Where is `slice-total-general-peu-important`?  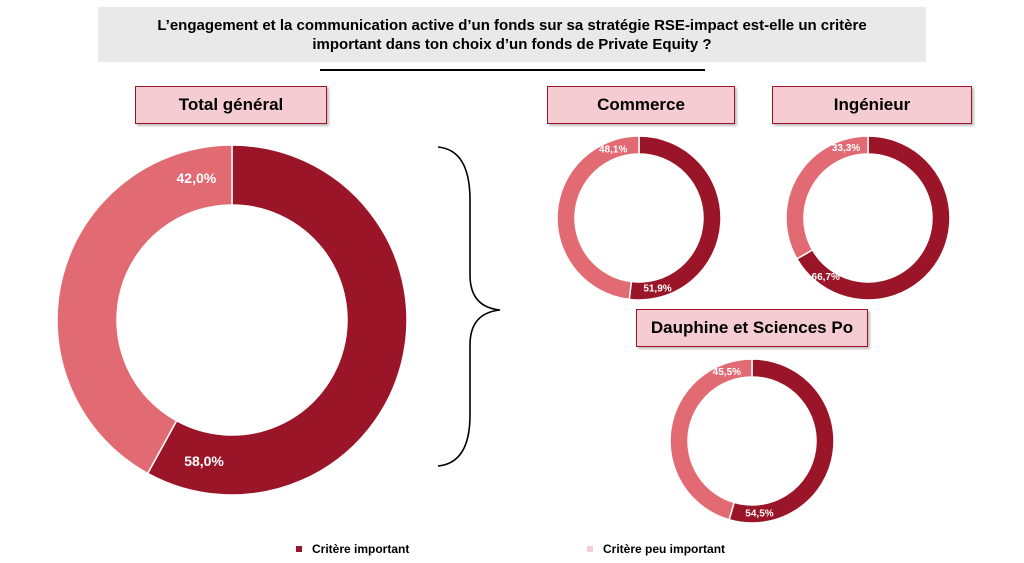
slice-total-general-peu-important is located at coordinates (144, 309).